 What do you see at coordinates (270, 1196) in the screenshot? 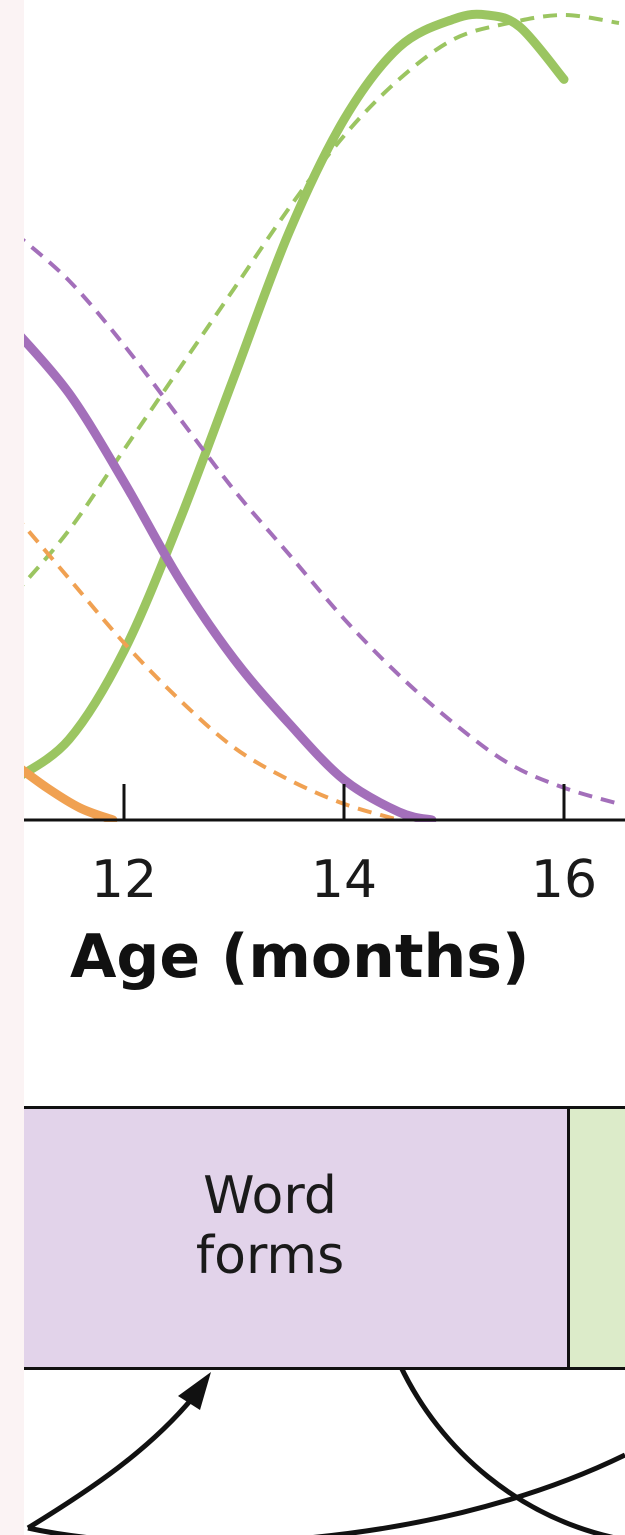
I see `word-forms-label-line1: Word` at bounding box center [270, 1196].